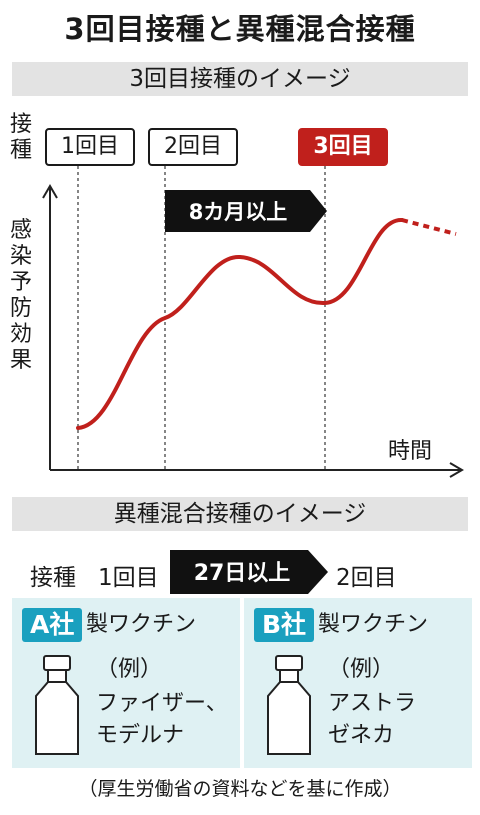 Image resolution: width=480 pixels, height=815 pixels. I want to click on y-axis-arrowhead, so click(50, 191).